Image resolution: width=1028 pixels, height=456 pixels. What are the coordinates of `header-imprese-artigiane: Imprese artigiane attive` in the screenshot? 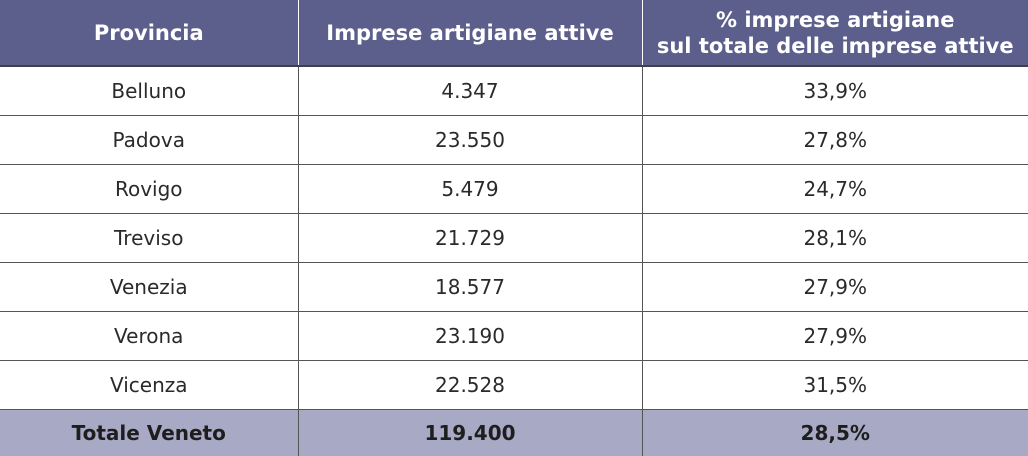 It's located at (470, 33).